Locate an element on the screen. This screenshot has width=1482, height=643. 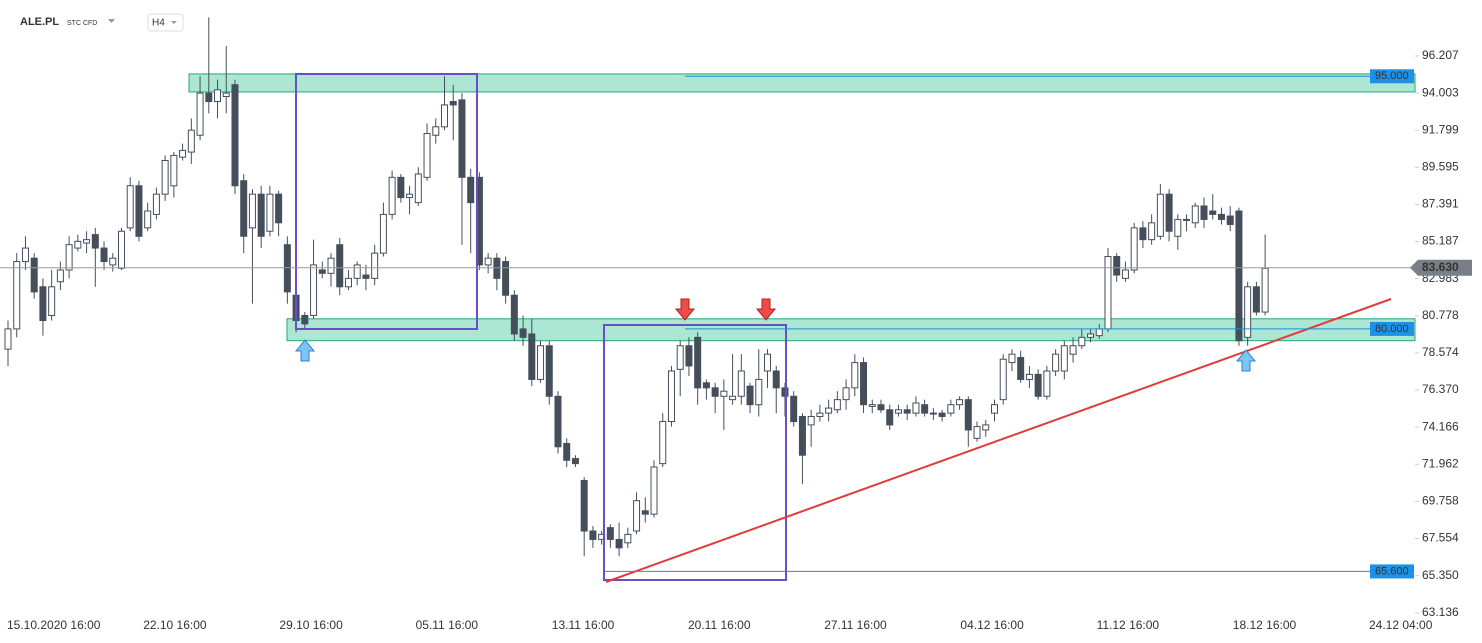
last-price-label: 83.630 is located at coordinates (1440, 267).